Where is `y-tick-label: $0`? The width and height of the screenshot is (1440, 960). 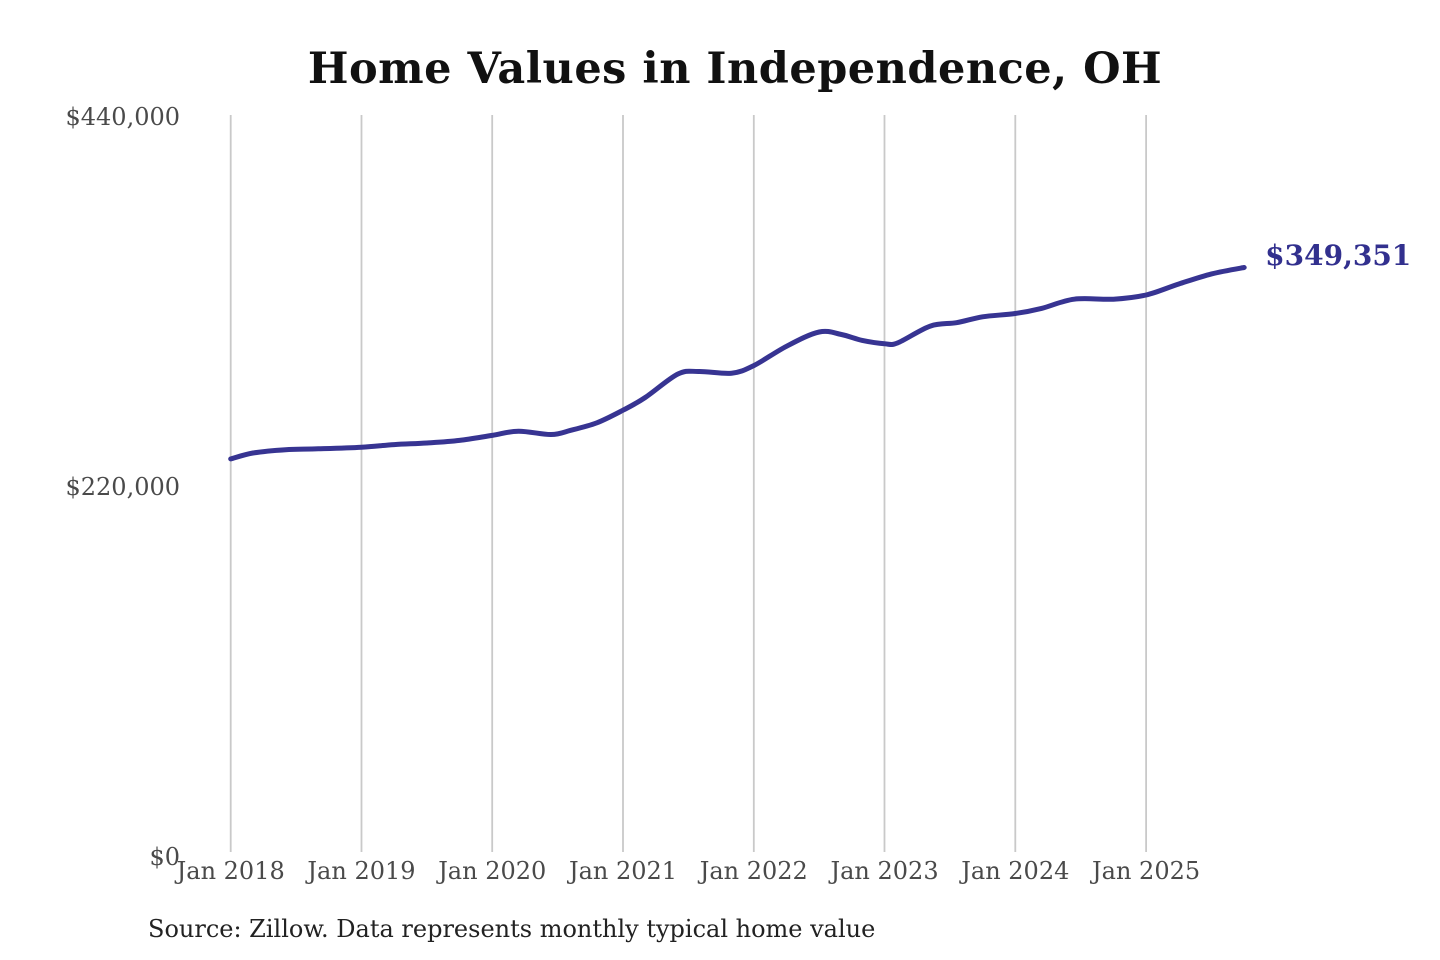 y-tick-label: $0 is located at coordinates (164, 857).